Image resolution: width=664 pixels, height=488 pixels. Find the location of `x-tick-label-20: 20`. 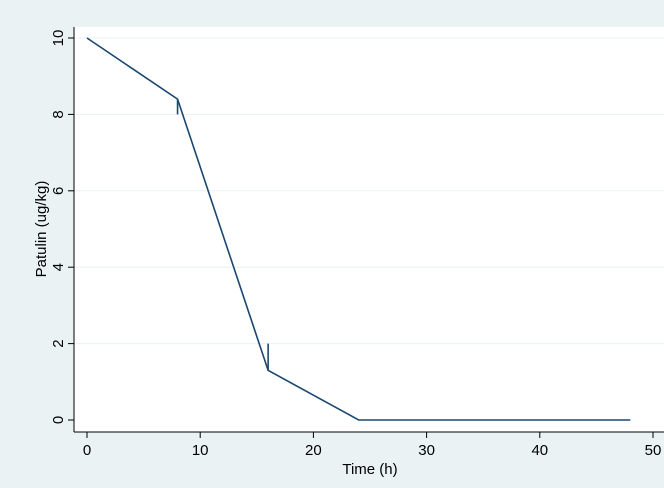

x-tick-label-20: 20 is located at coordinates (313, 450).